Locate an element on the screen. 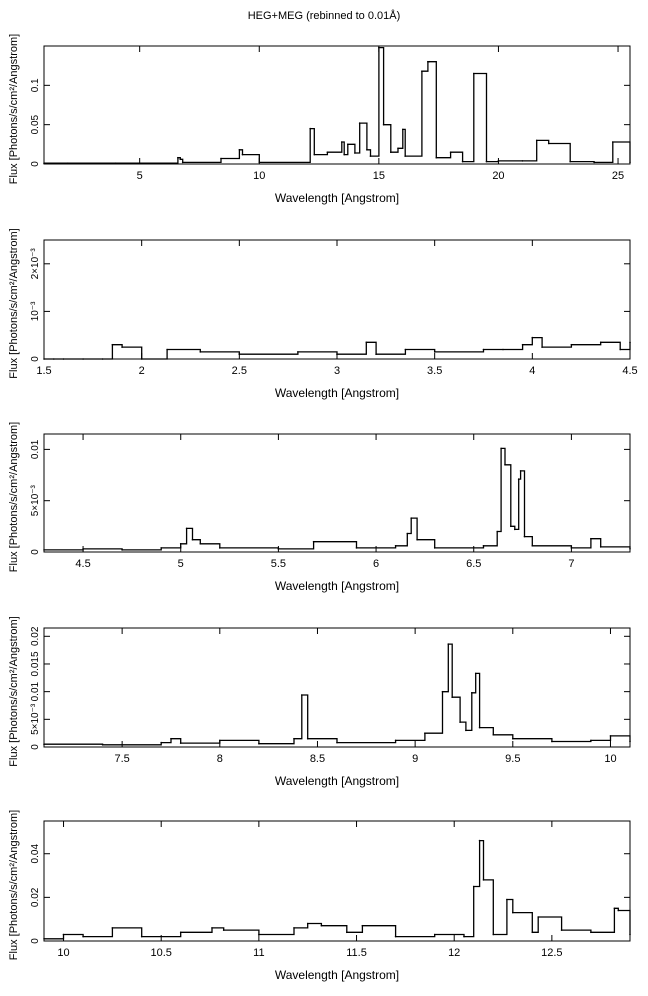  y-tick-label: 0.04 is located at coordinates (35, 854).